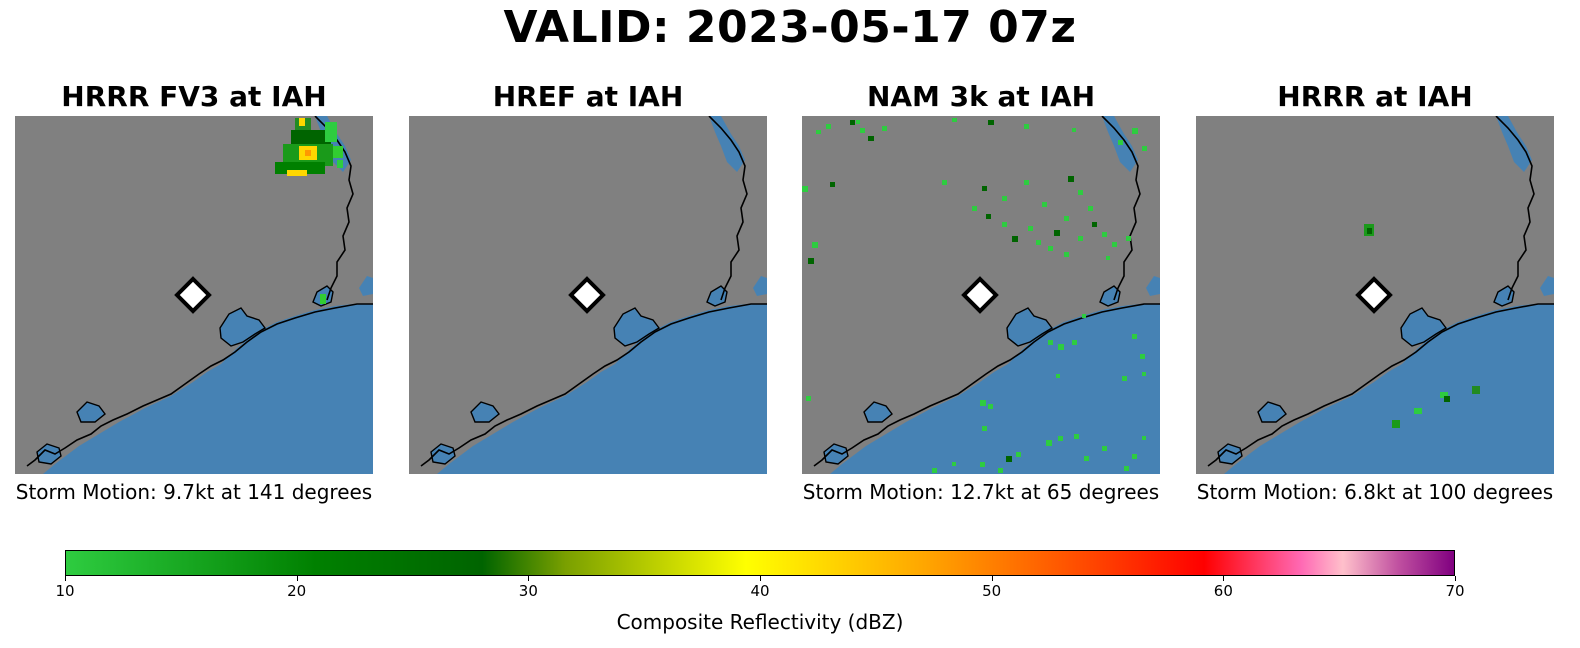 This screenshot has width=1580, height=648. What do you see at coordinates (1375, 96) in the screenshot?
I see `panel-title-hrrr: HRRR at IAH` at bounding box center [1375, 96].